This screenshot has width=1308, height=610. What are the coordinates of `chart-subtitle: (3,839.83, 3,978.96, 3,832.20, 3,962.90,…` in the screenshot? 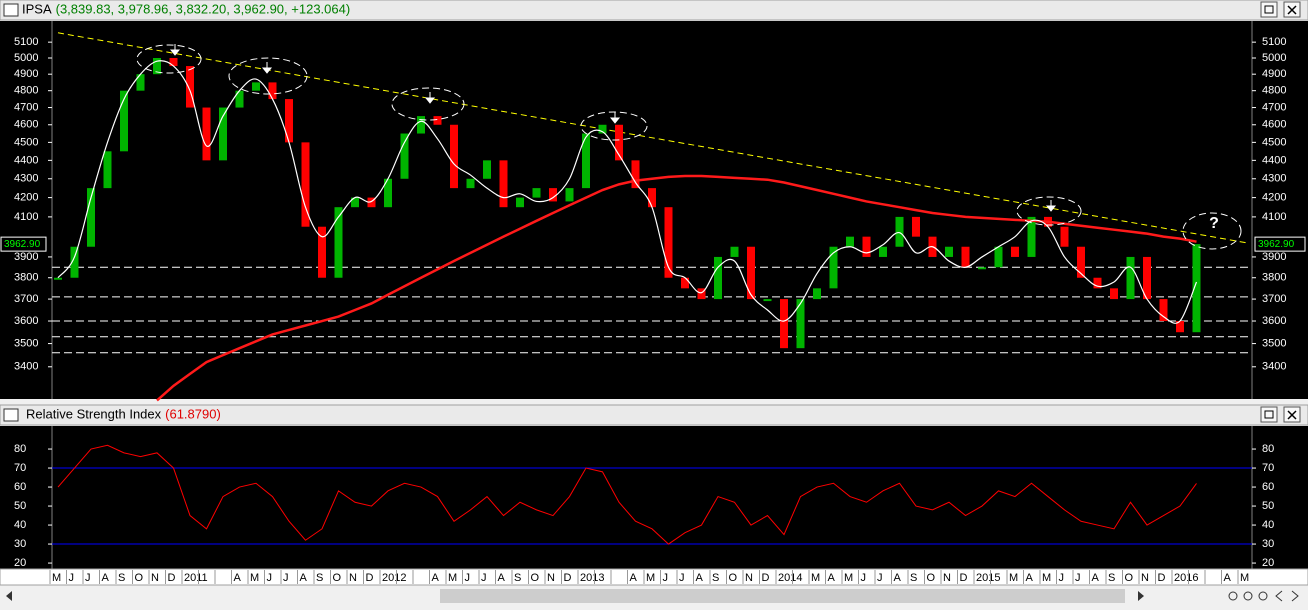 It's located at (203, 8).